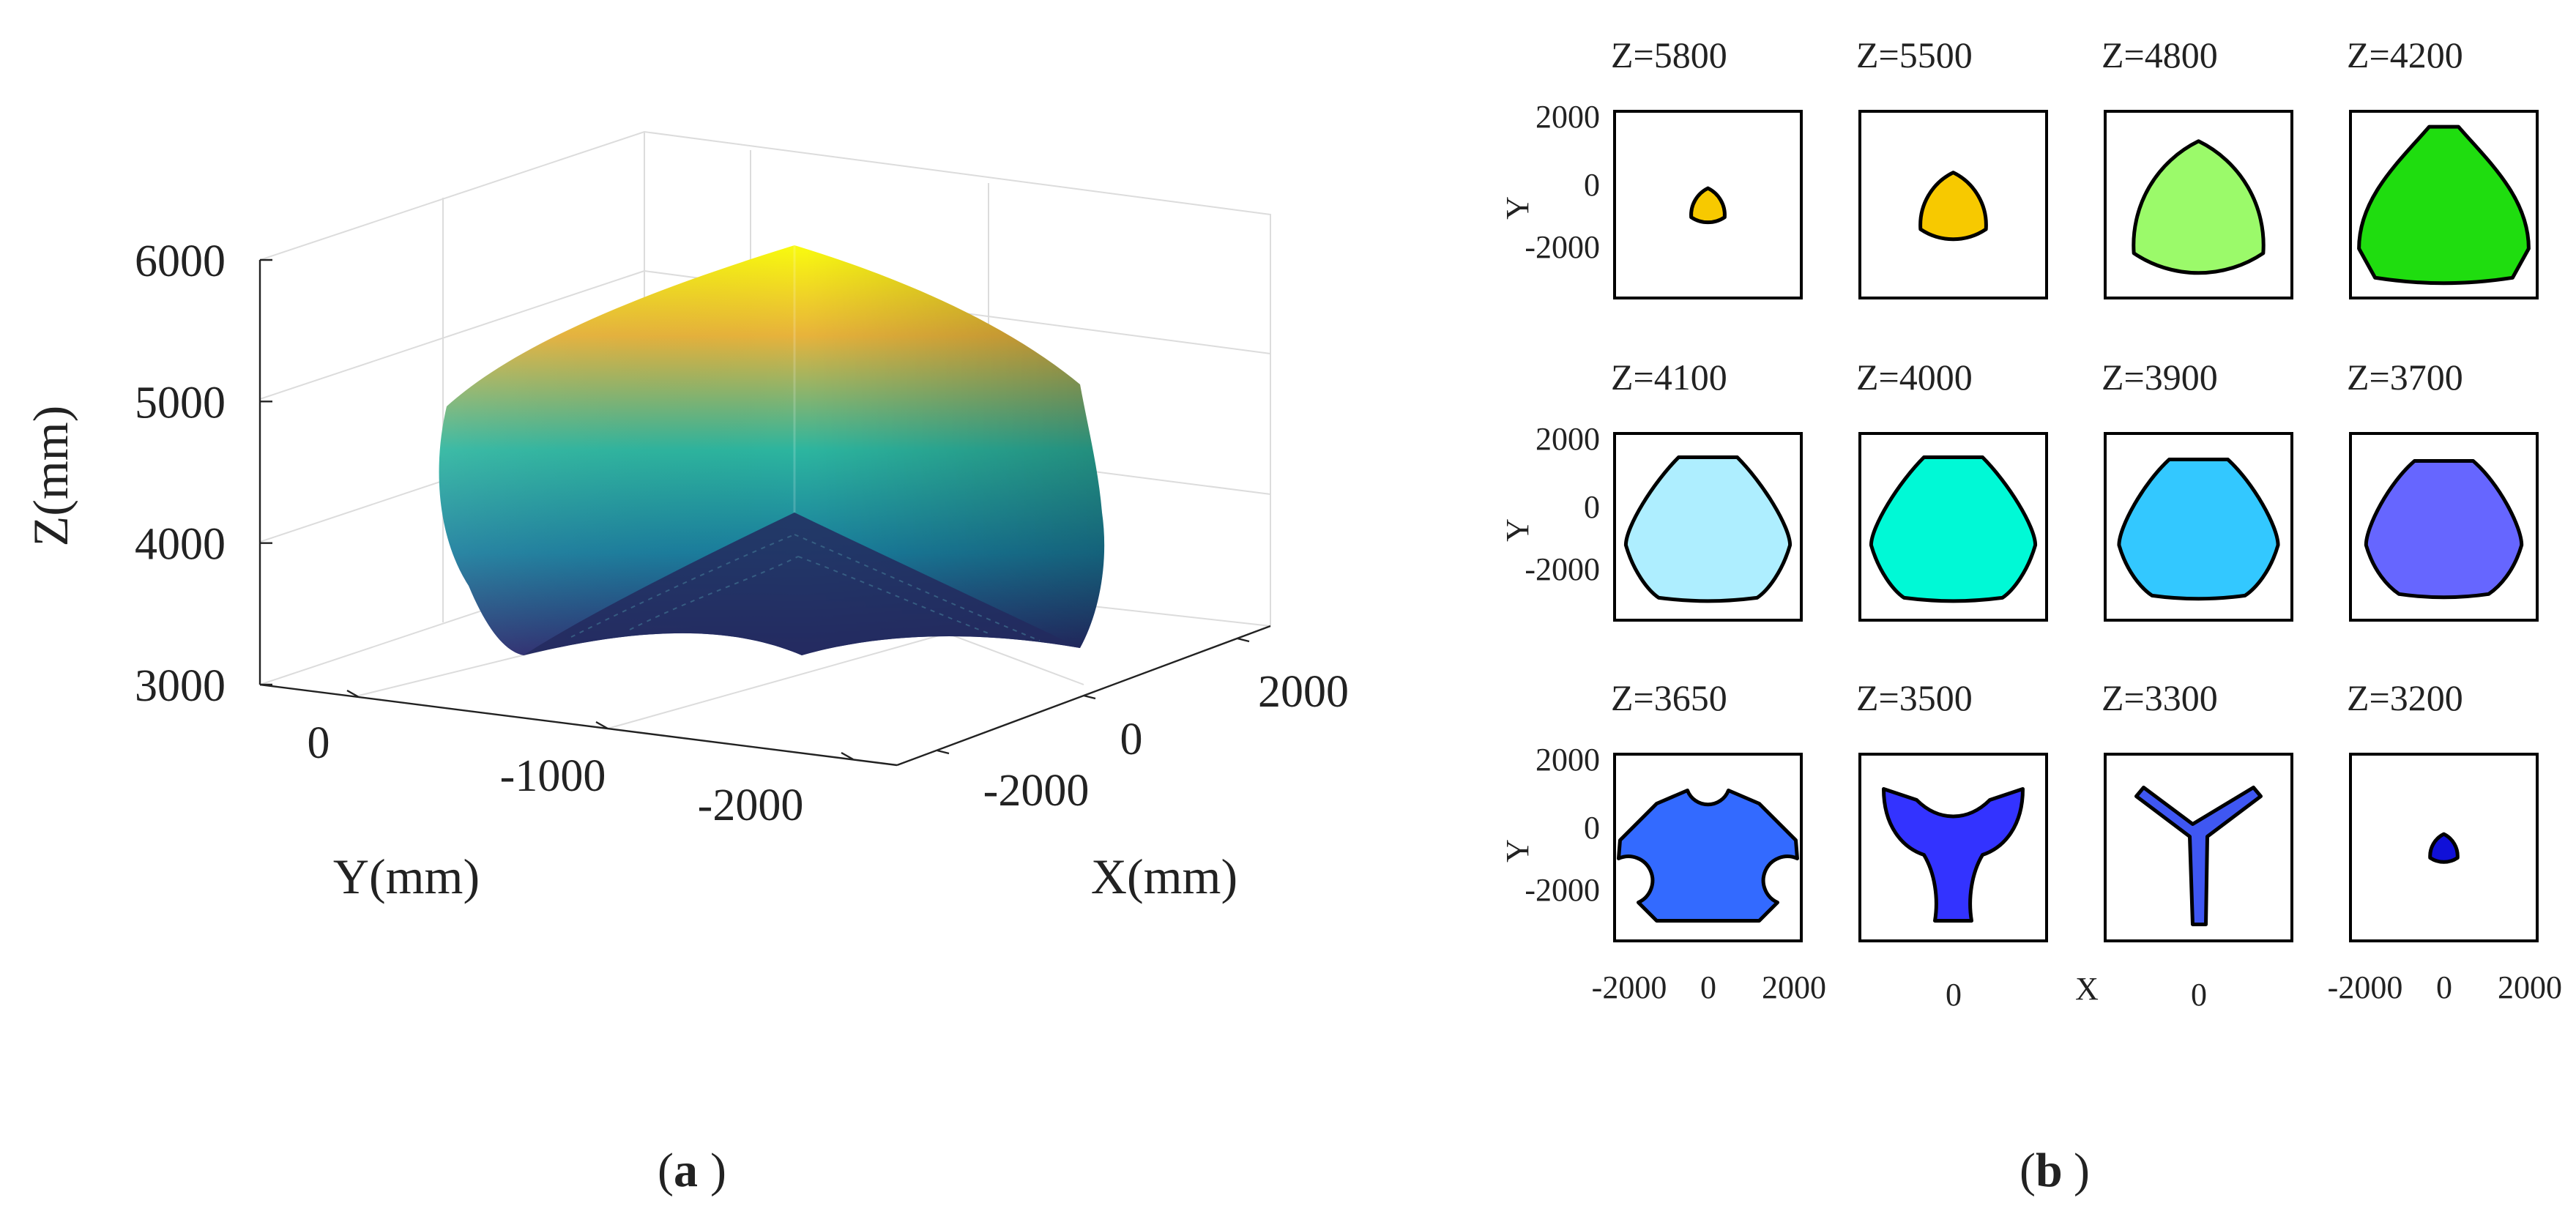 Image resolution: width=2576 pixels, height=1214 pixels. What do you see at coordinates (692, 1170) in the screenshot?
I see `panel-label-a: ( a )` at bounding box center [692, 1170].